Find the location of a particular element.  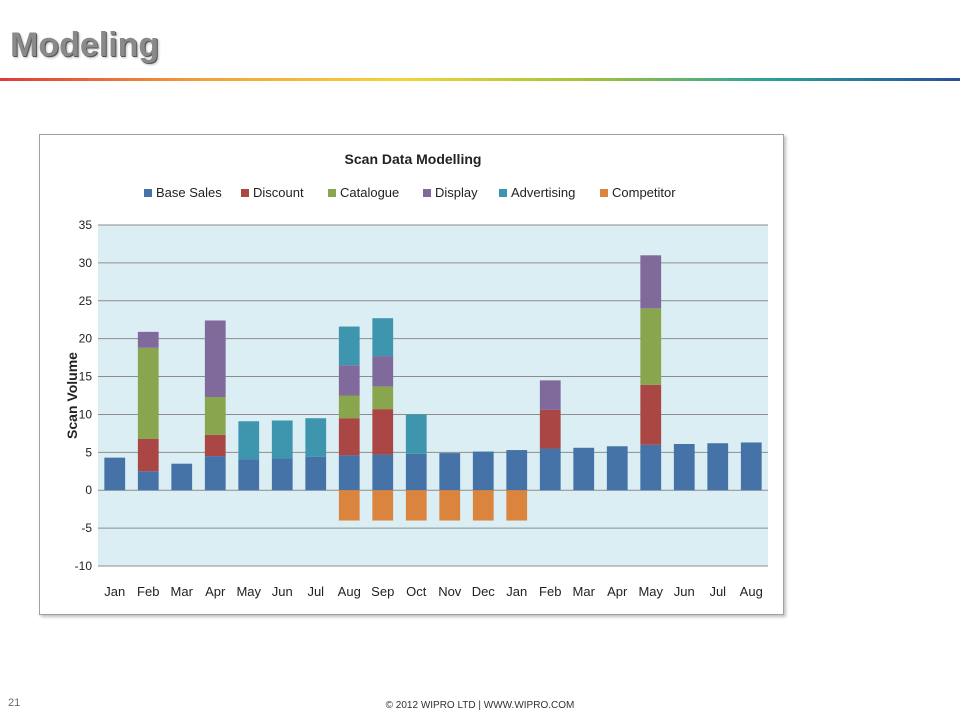

legend-label-2: Discount is located at coordinates (278, 192).